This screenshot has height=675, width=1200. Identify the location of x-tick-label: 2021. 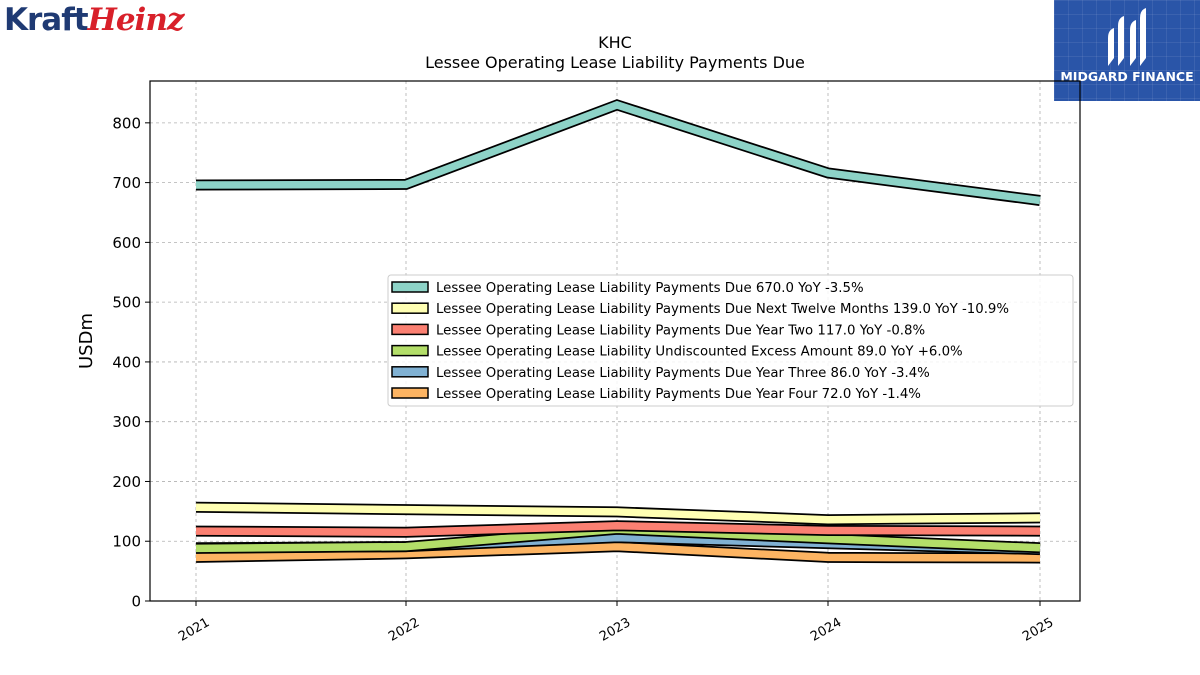
(194, 630).